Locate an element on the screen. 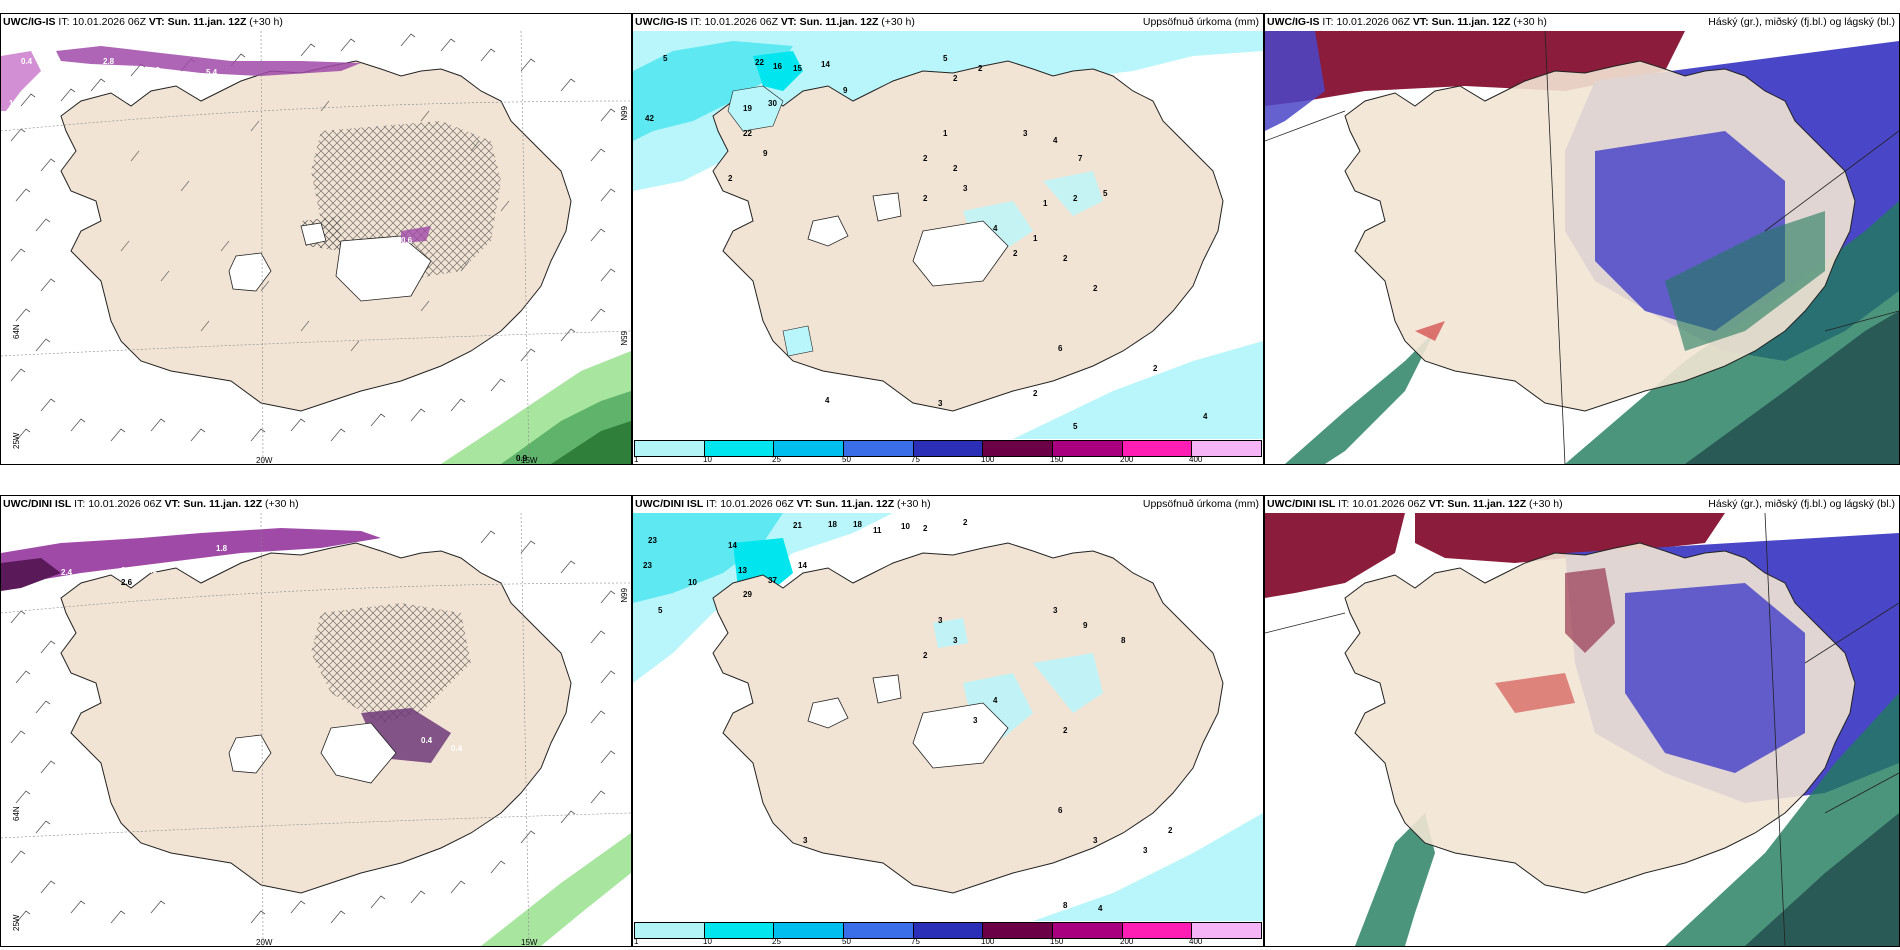 The image size is (1900, 950). value-label: 37 is located at coordinates (772, 580).